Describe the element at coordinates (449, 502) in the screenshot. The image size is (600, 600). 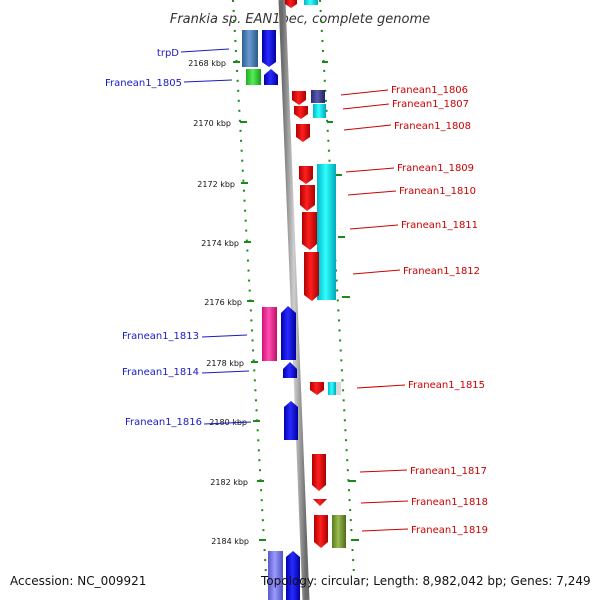
I see `gene-label-franean1-1818: Franean1_1818` at that location.